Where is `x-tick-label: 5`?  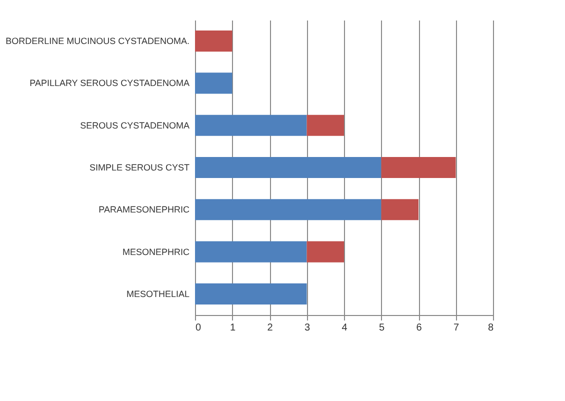
x-tick-label: 5 is located at coordinates (381, 328).